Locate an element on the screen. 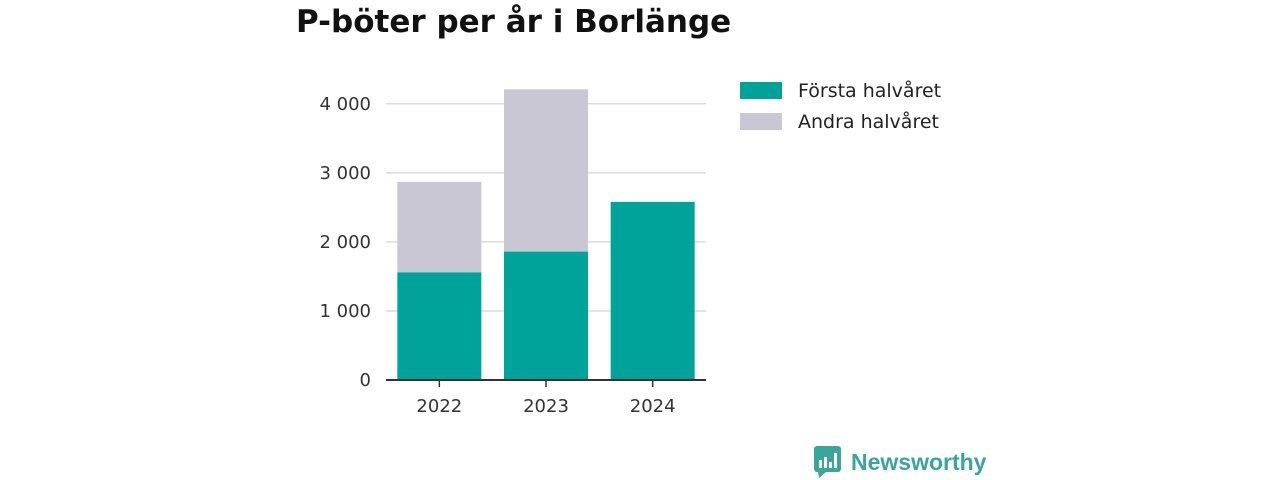 The width and height of the screenshot is (1280, 480). legend-swatch-first-half is located at coordinates (761, 90).